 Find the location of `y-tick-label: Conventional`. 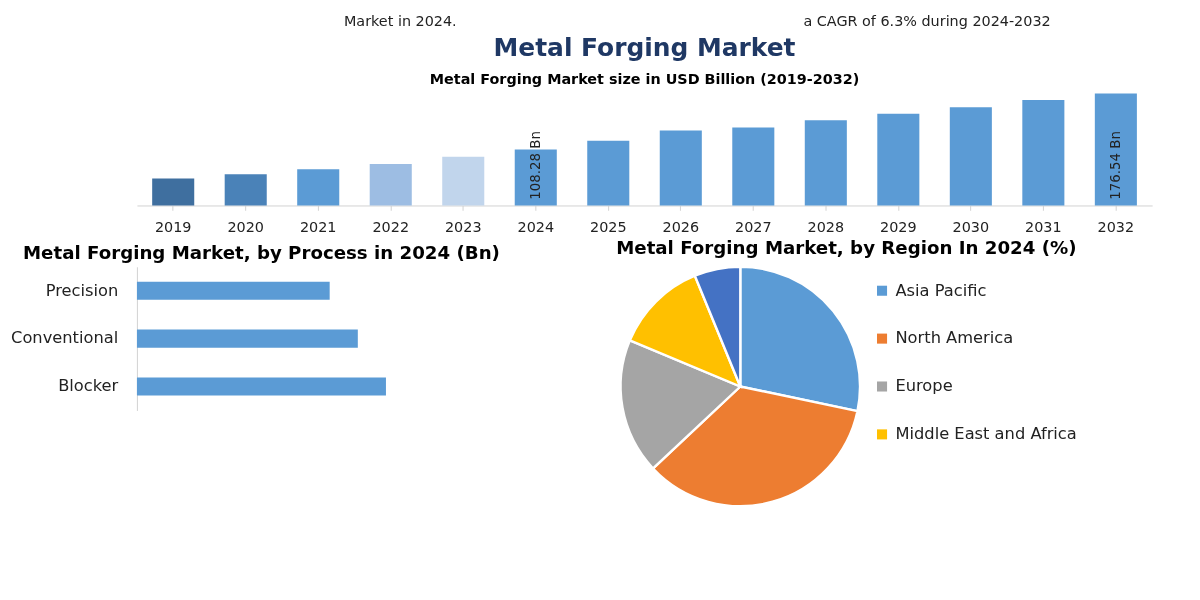

y-tick-label: Conventional is located at coordinates (65, 338).